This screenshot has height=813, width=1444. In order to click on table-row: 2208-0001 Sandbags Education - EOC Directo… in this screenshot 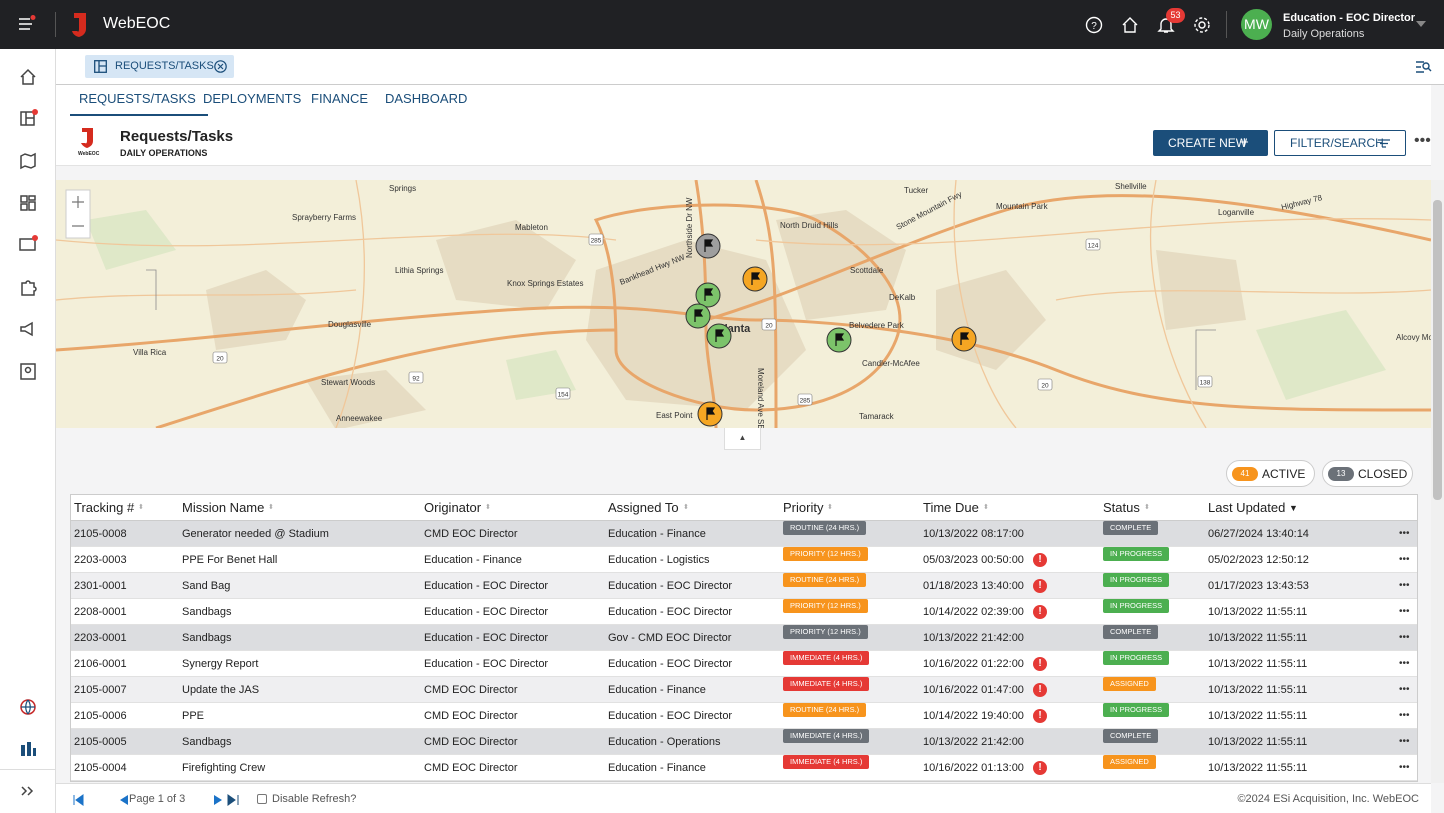, I will do `click(744, 612)`.